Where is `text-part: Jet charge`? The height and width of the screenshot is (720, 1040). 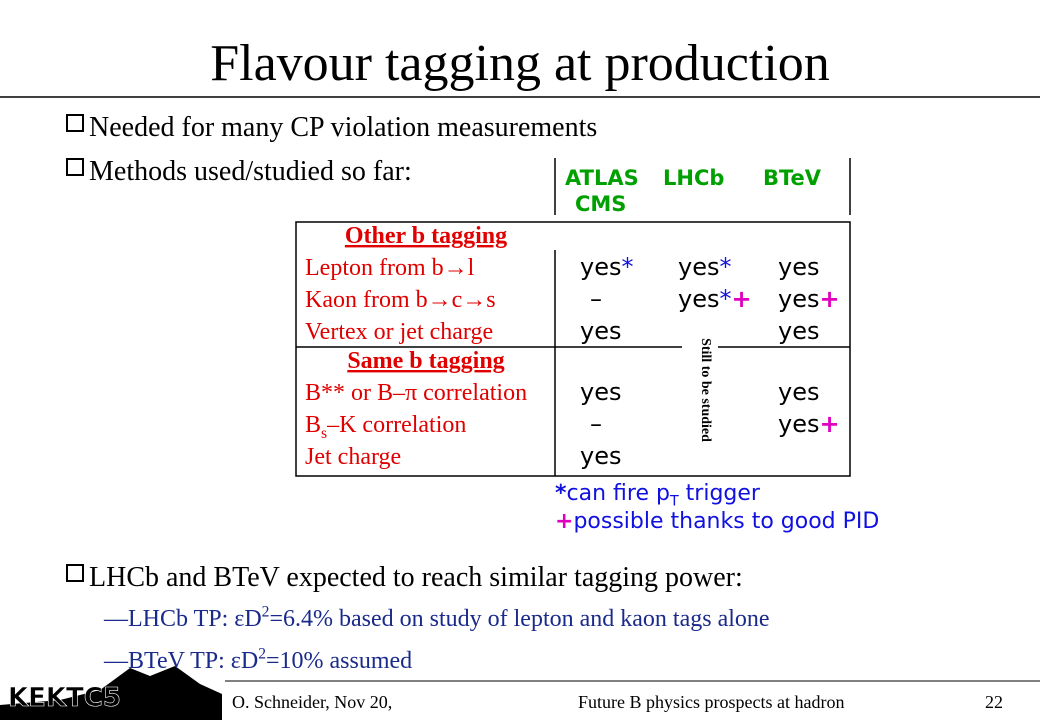
text-part: Jet charge is located at coordinates (353, 457).